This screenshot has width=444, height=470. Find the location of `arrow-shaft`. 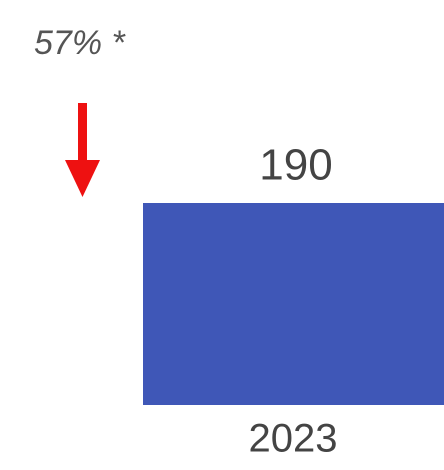

arrow-shaft is located at coordinates (82, 133).